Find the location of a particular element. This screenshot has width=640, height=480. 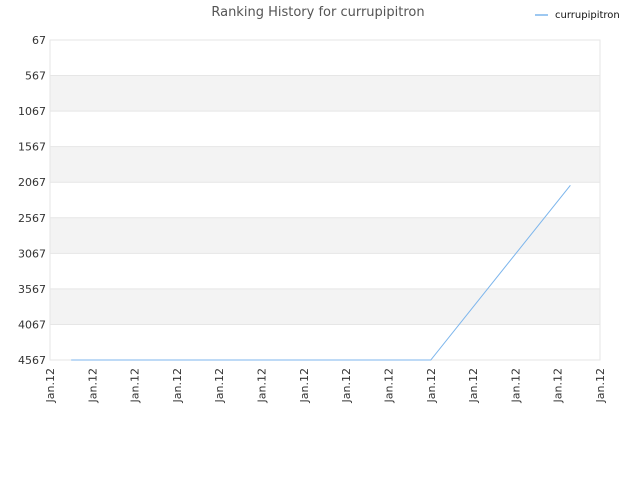

y-tick-label: 2567 is located at coordinates (32, 218).